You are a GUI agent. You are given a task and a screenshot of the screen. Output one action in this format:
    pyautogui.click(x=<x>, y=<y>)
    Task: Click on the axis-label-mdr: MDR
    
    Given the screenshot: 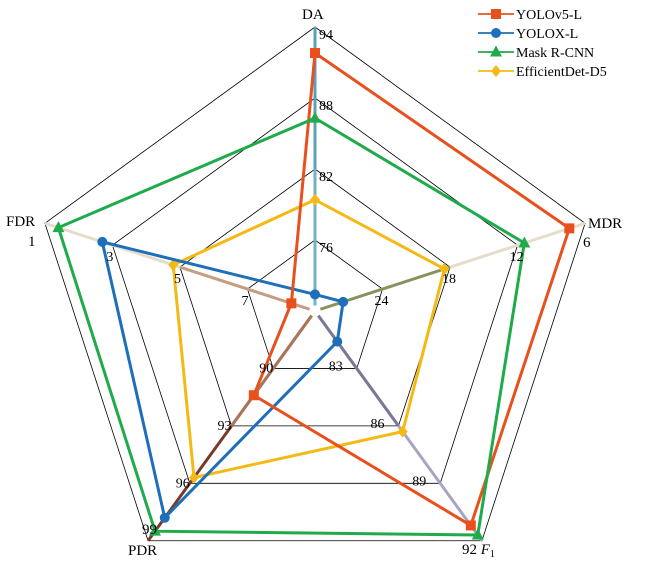 What is the action you would take?
    pyautogui.click(x=605, y=224)
    